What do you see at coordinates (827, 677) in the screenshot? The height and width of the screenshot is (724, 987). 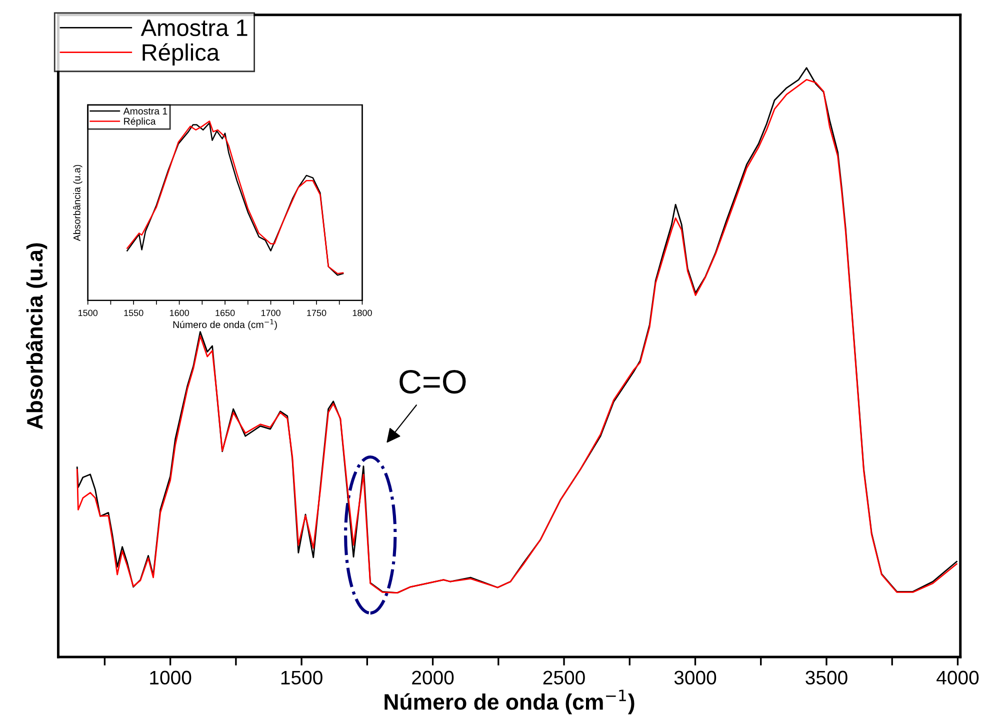 I see `x-tick-label: 3500` at bounding box center [827, 677].